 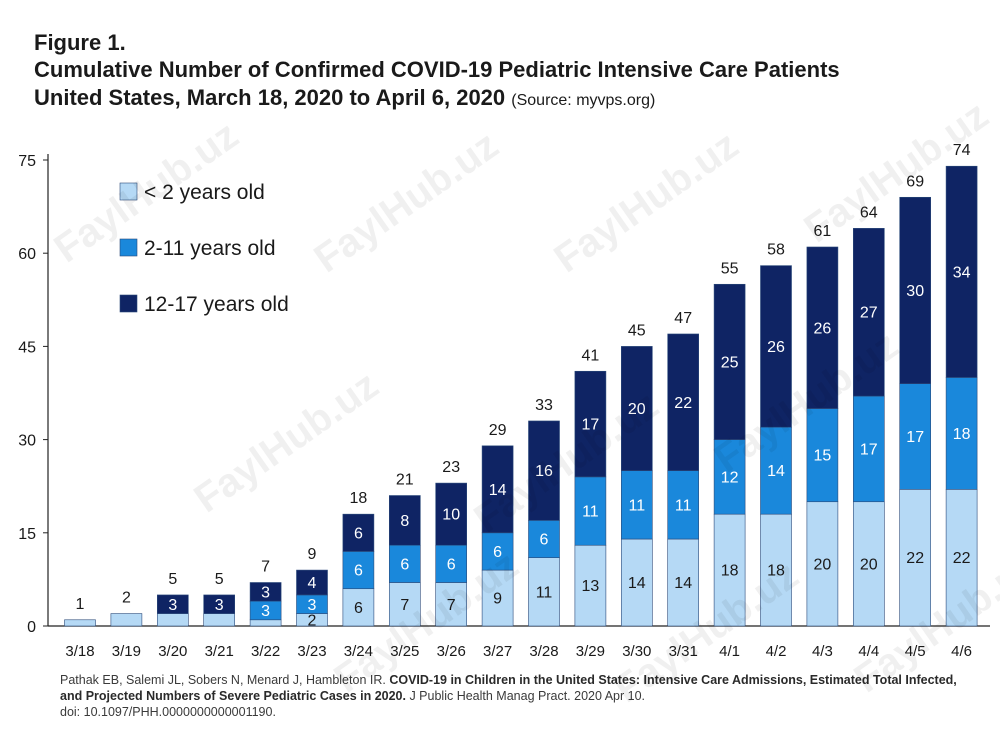 I want to click on x-tick-label: 3/22, so click(x=265, y=651).